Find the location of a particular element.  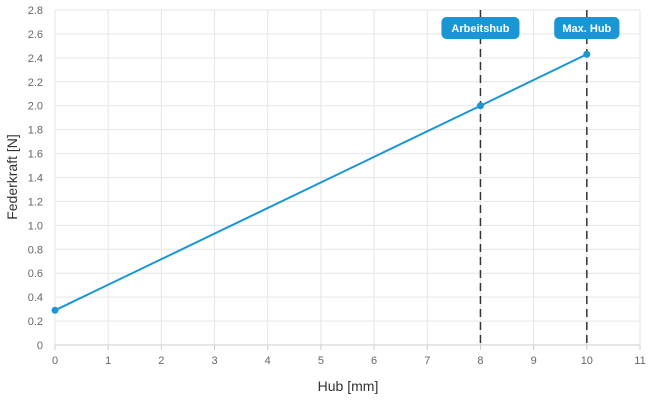

x-tick-label: 2 is located at coordinates (161, 361).